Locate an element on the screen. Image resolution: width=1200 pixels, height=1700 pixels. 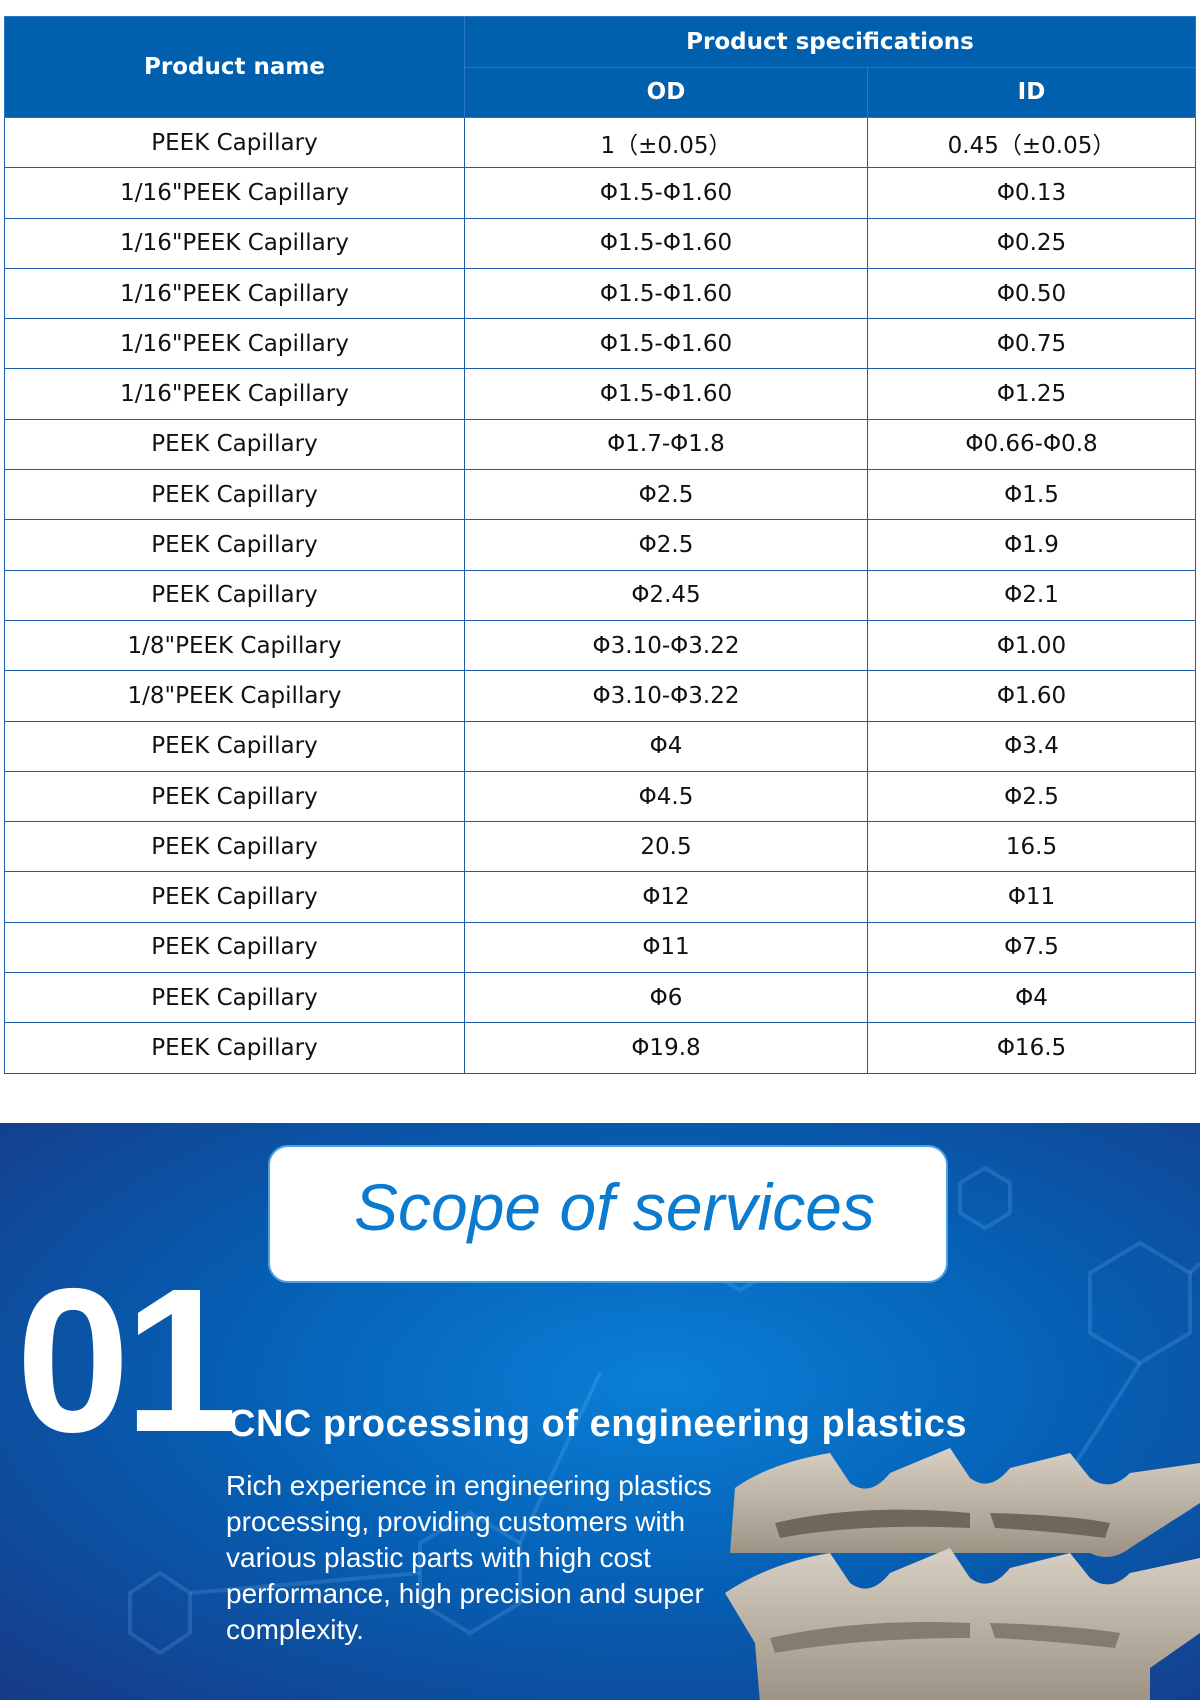
table-row: PEEK Capillary Φ4.5 Φ2.5 is located at coordinates (600, 796).